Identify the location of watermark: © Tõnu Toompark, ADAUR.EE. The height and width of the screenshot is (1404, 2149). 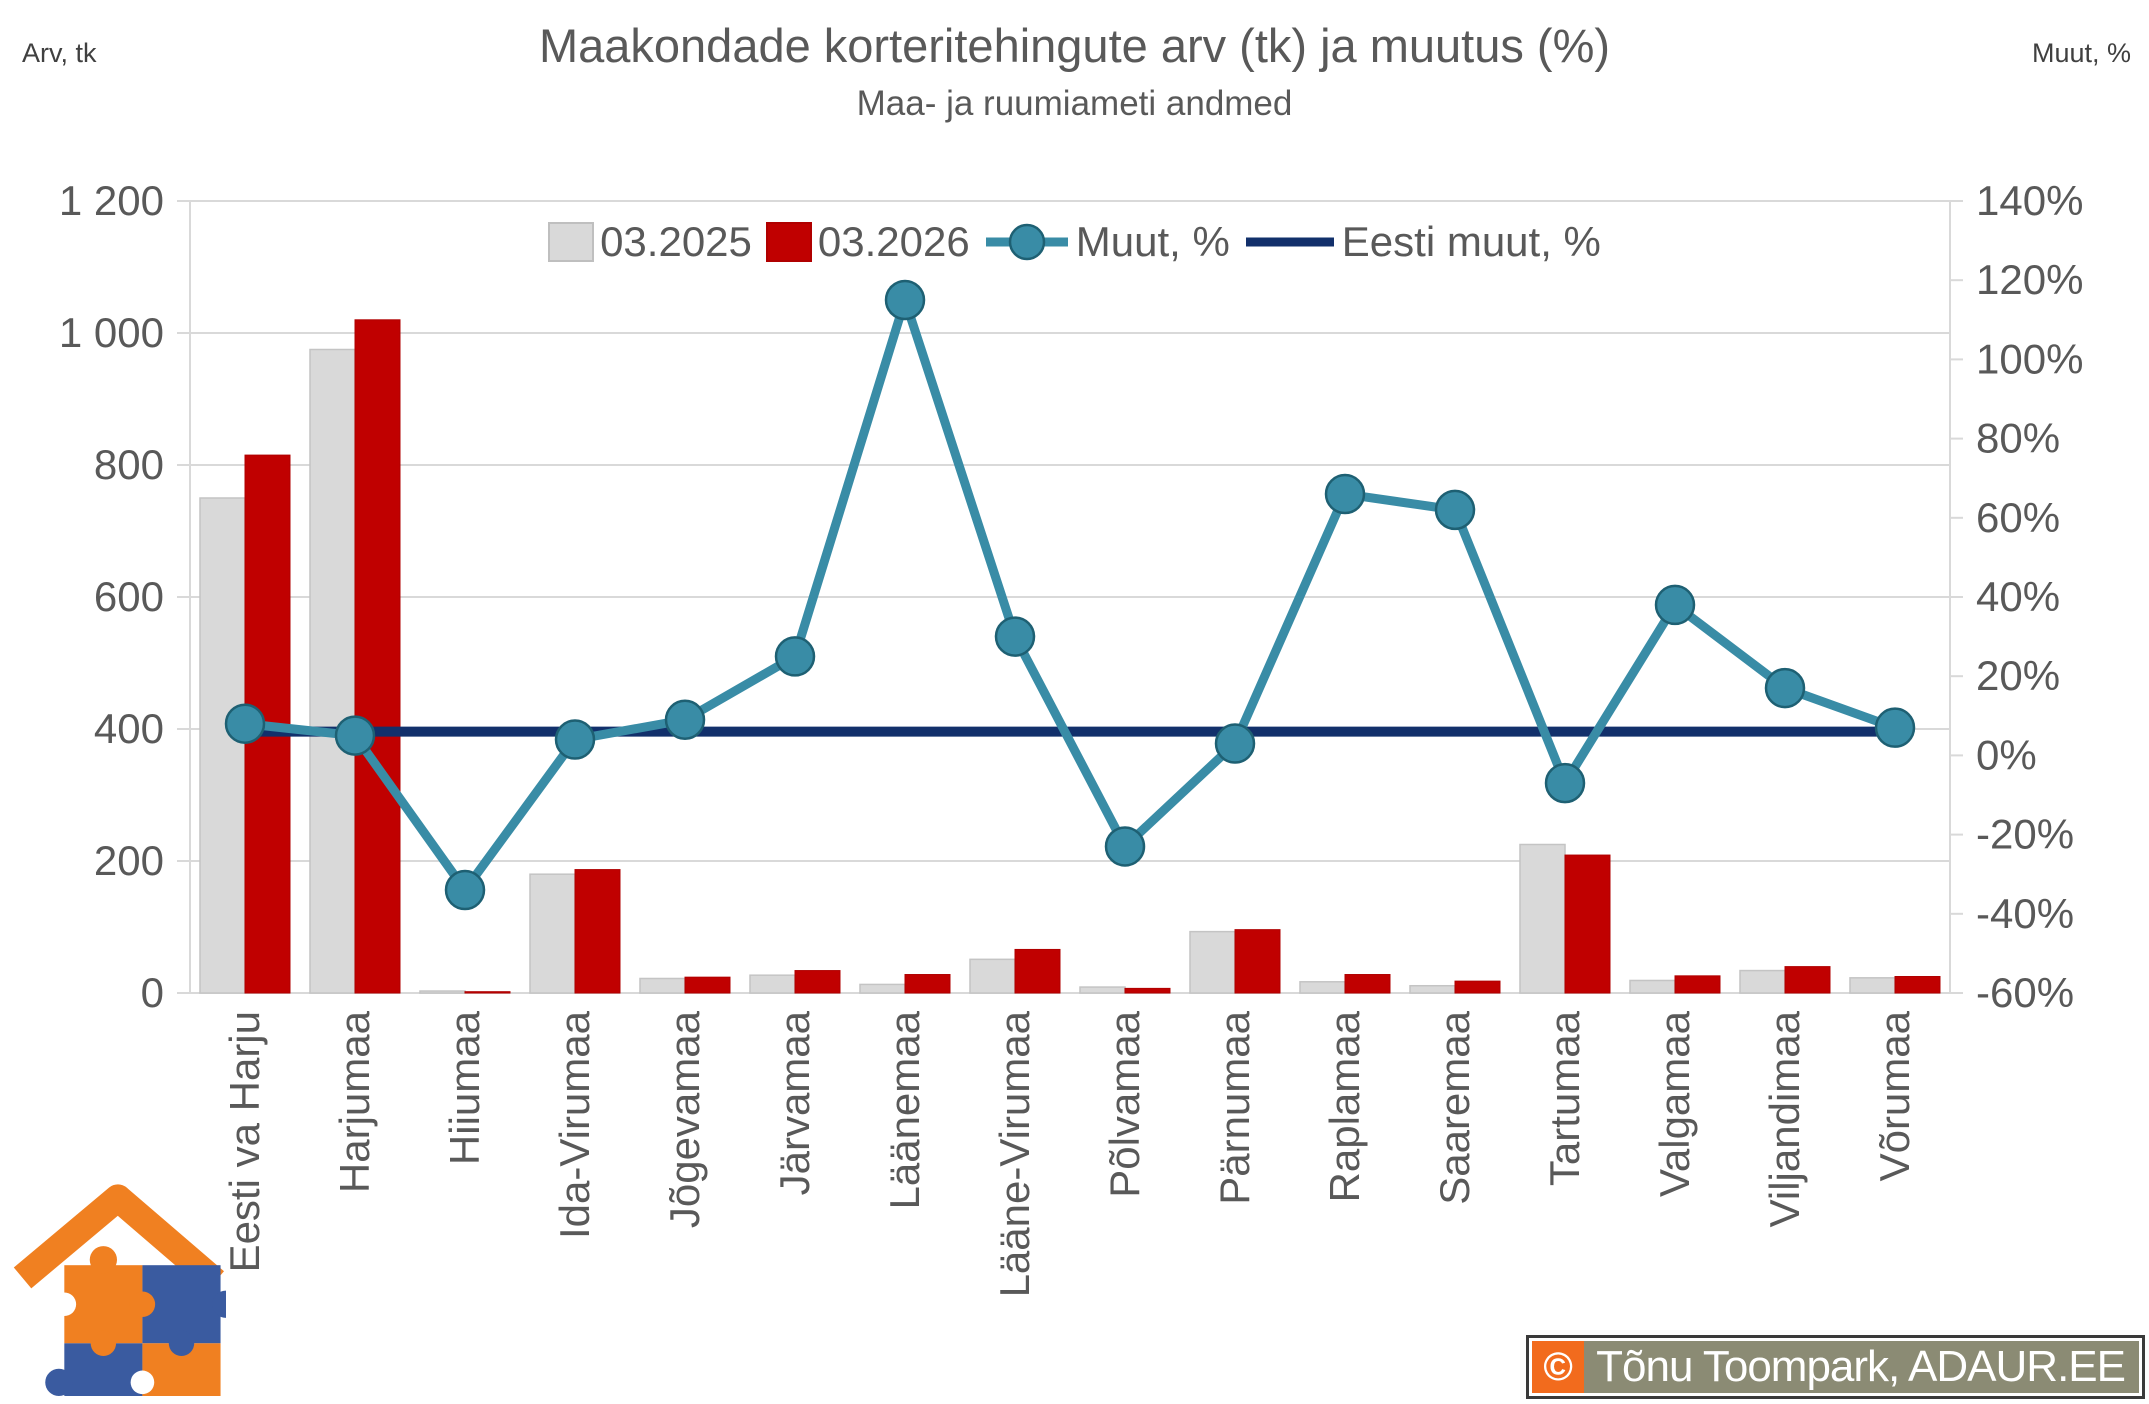
(1835, 1367).